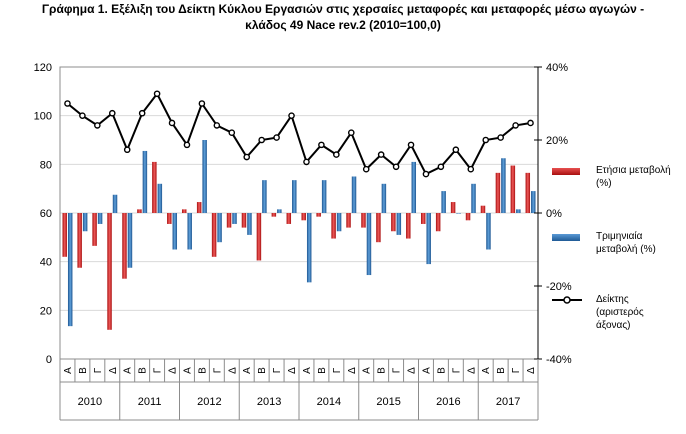  I want to click on right-tick-label: 20%, so click(557, 141).